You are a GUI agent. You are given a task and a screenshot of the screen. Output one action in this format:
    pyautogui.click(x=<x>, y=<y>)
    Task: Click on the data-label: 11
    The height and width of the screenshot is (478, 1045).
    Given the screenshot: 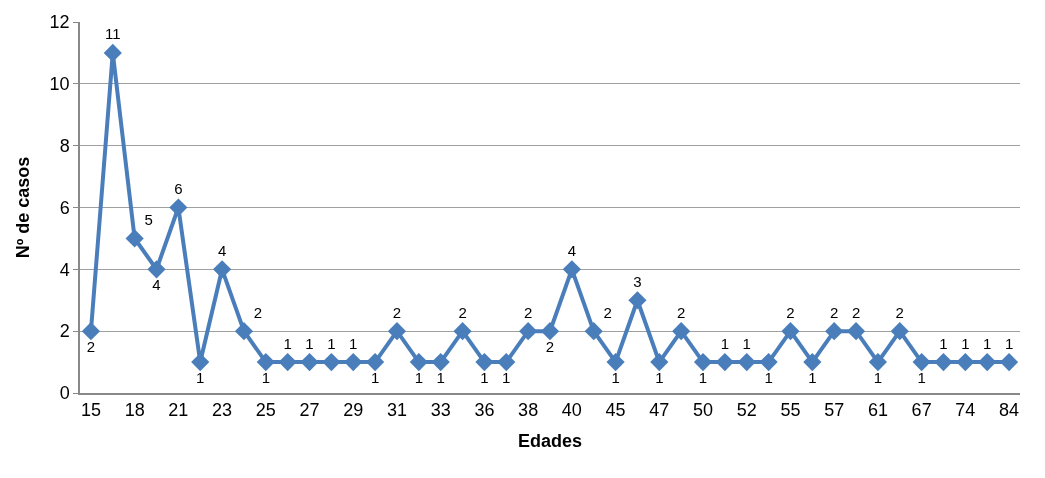 What is the action you would take?
    pyautogui.click(x=113, y=34)
    